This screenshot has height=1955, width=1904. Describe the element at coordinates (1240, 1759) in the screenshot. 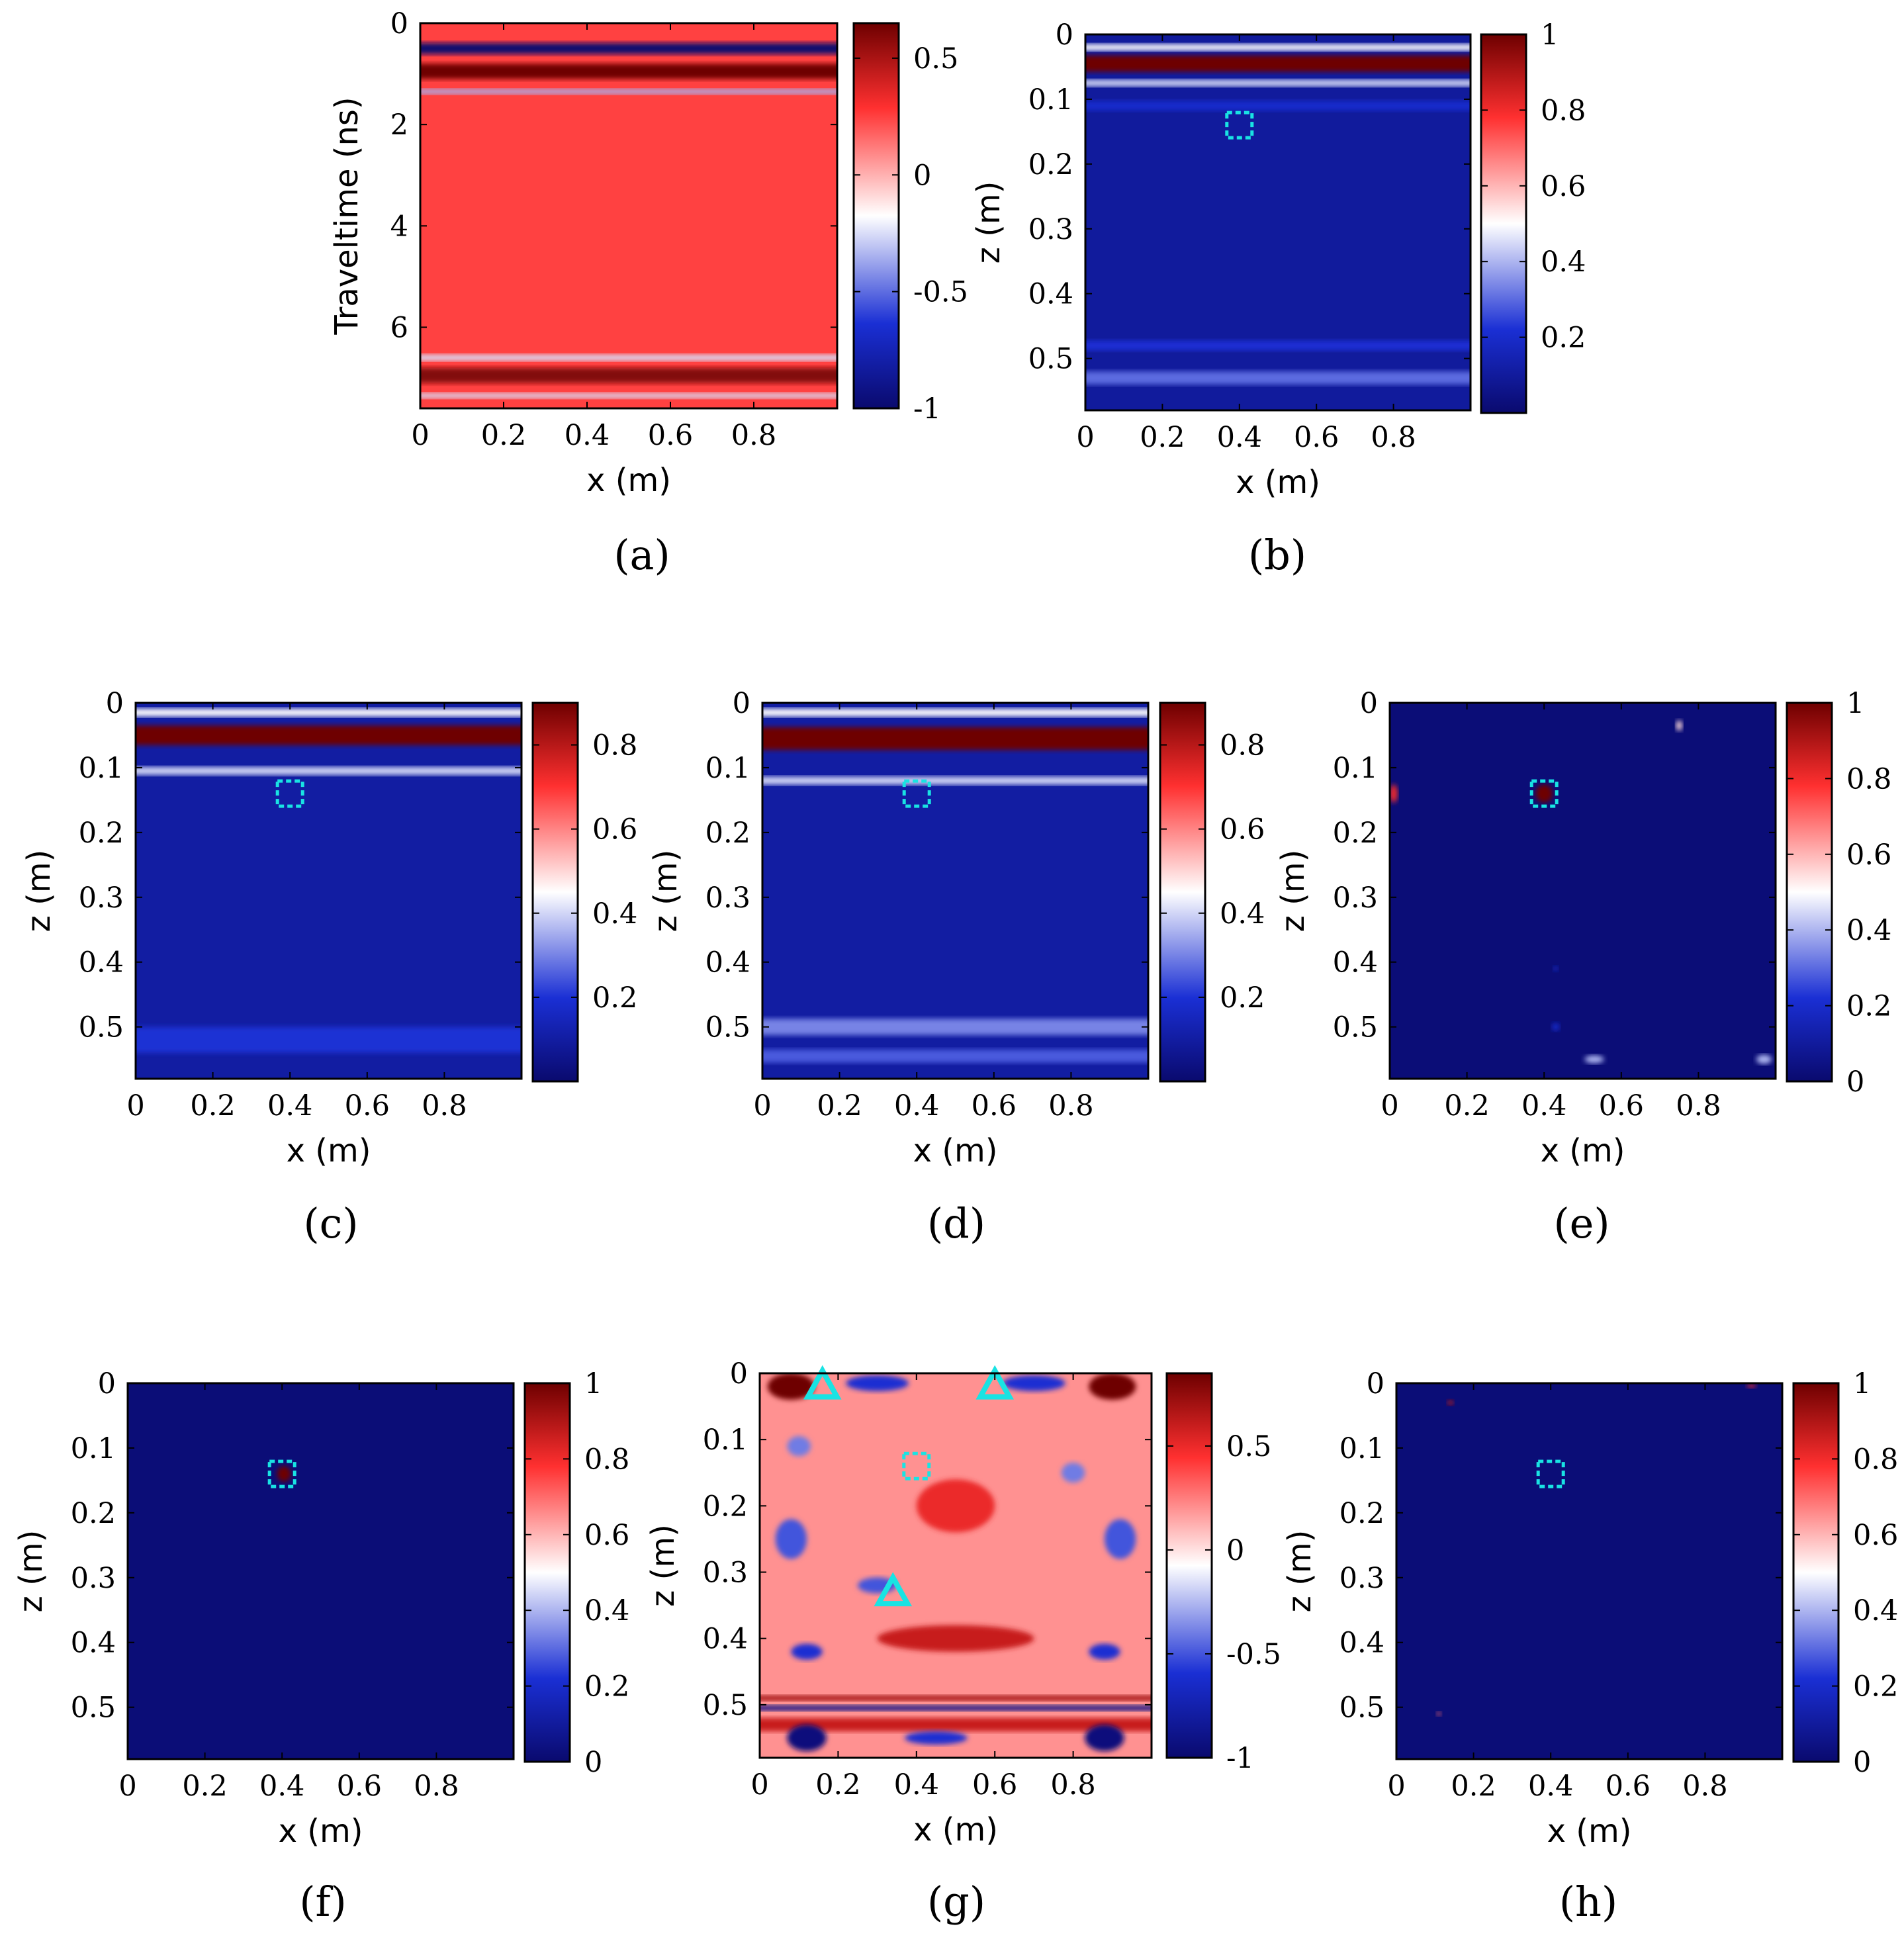

I see `colorbar-tick-label: -1` at that location.